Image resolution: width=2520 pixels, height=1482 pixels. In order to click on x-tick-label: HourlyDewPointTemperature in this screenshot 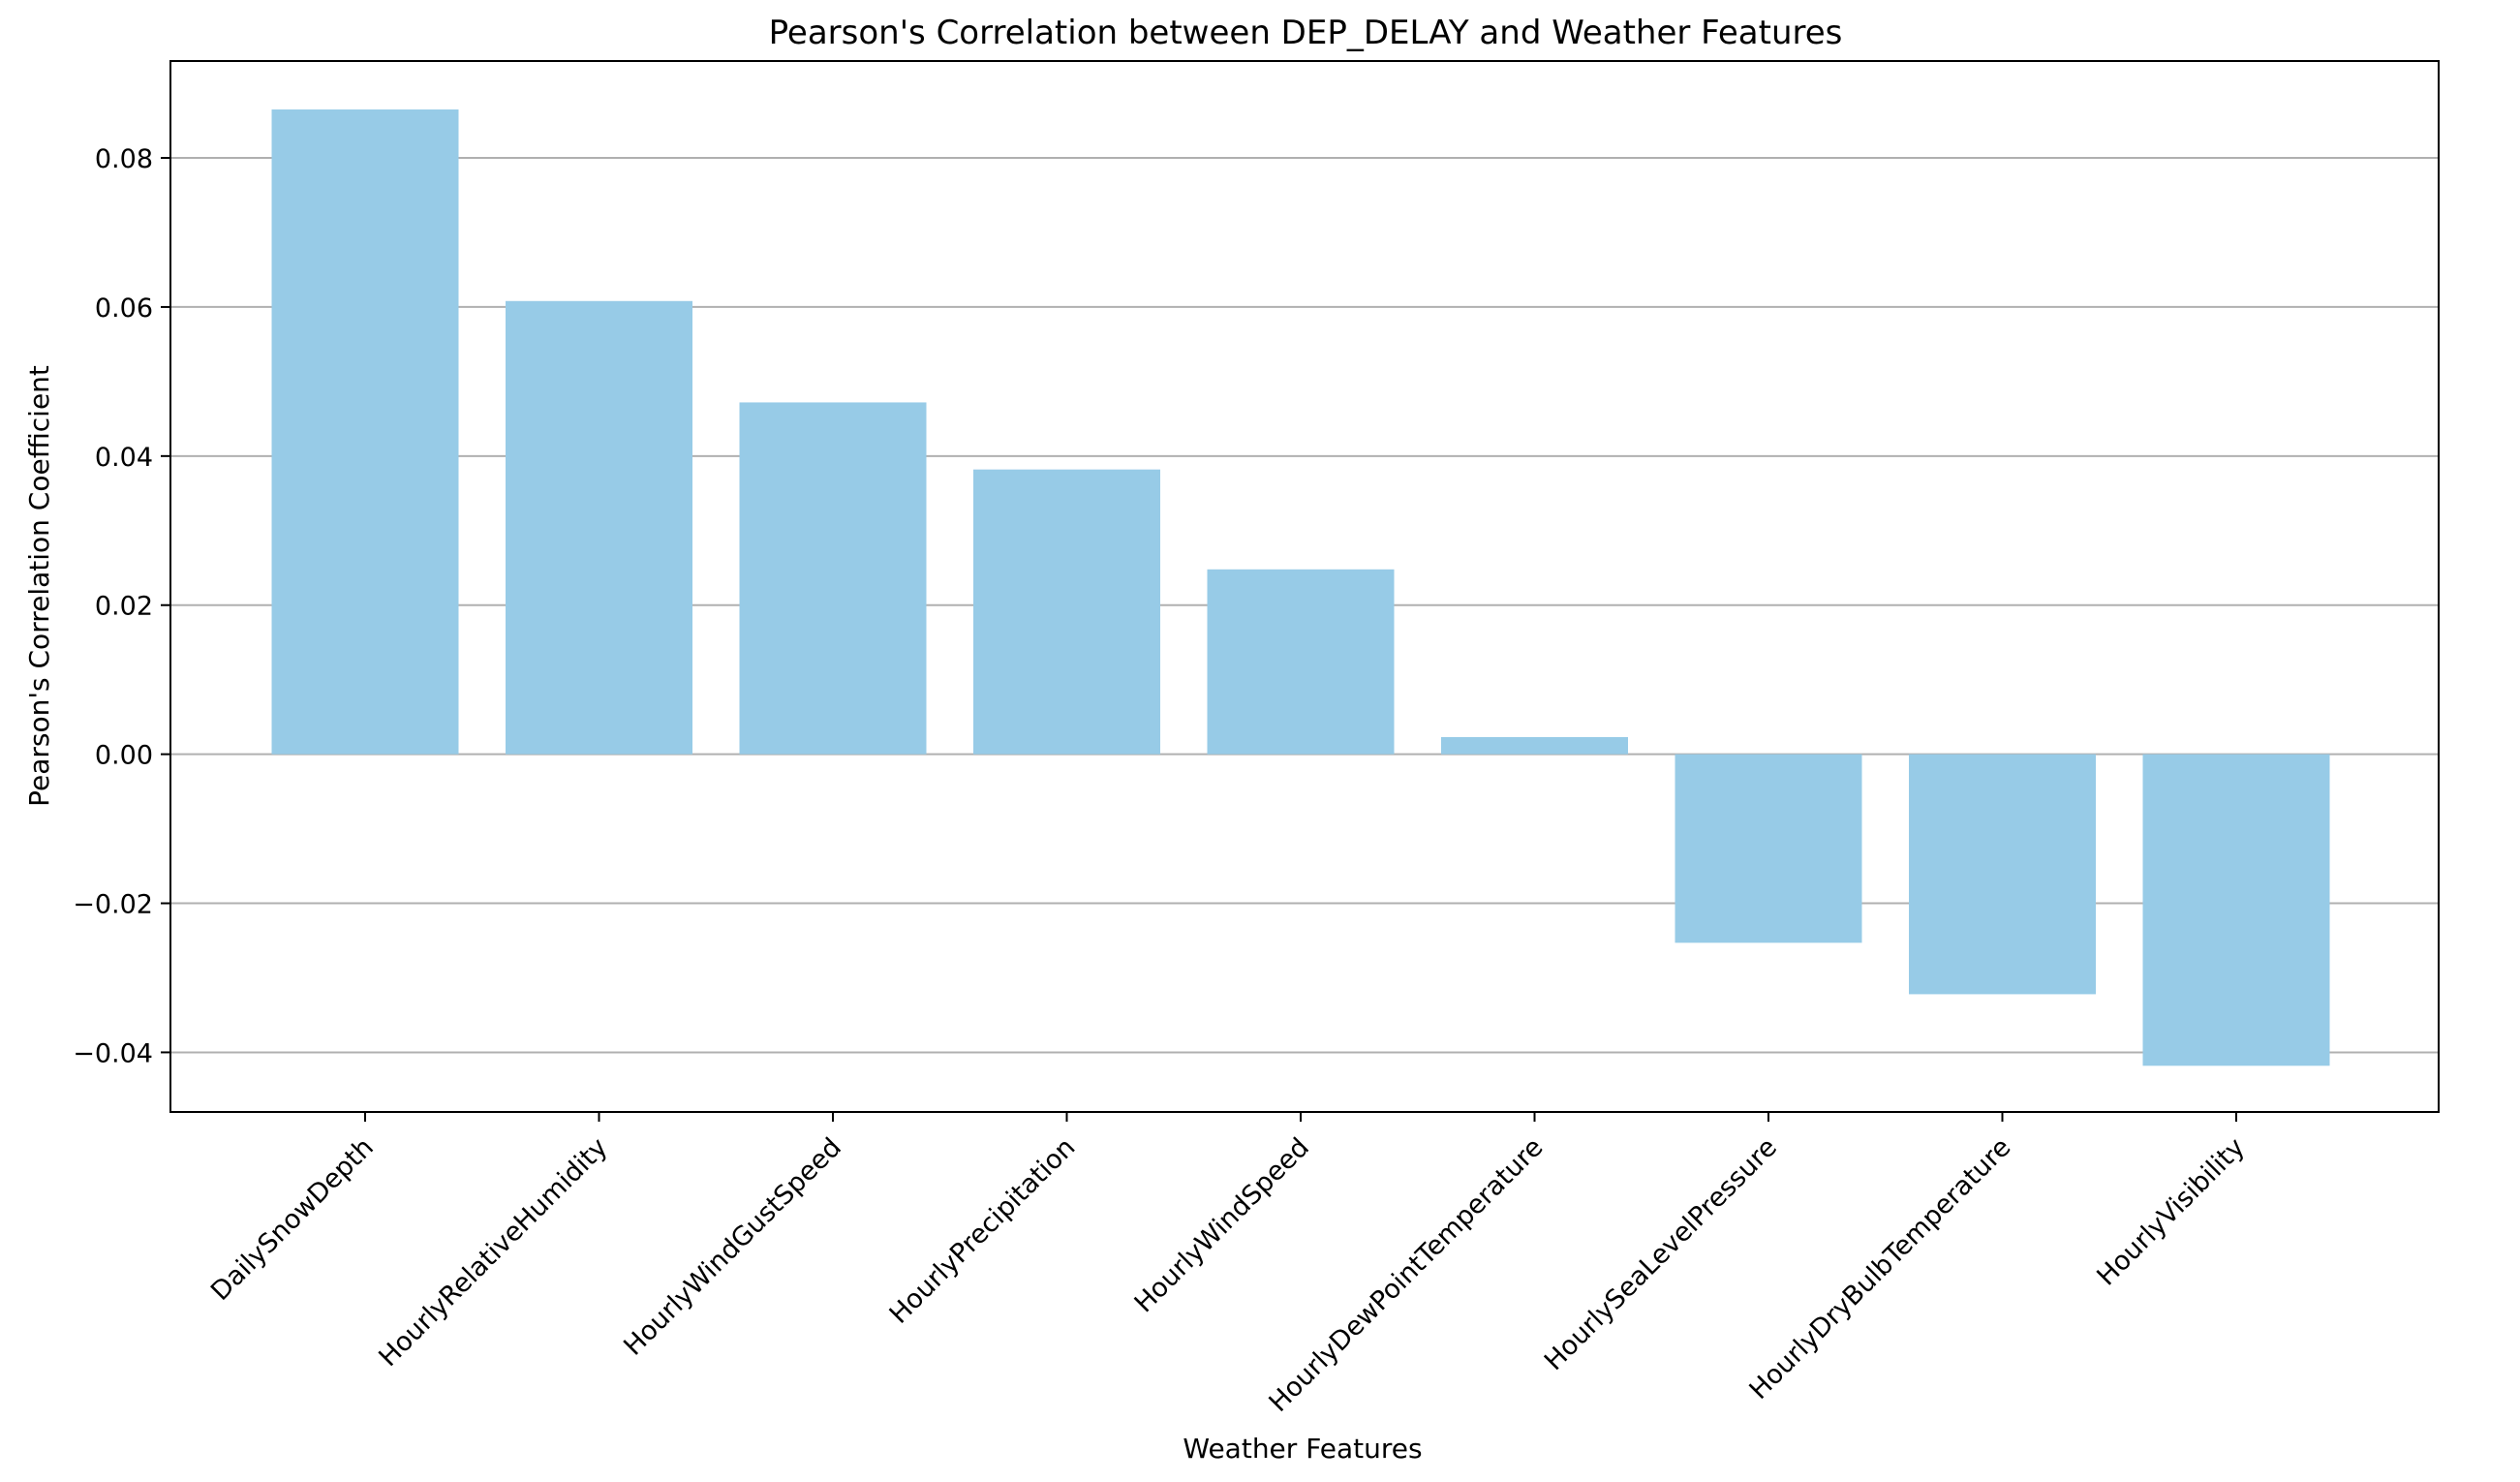, I will do `click(1407, 1275)`.